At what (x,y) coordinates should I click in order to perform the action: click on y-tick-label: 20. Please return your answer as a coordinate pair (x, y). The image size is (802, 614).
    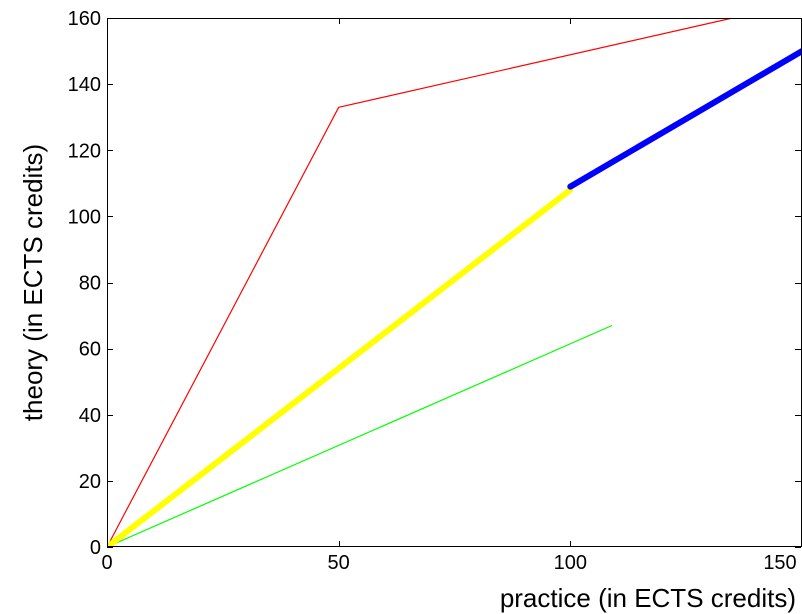
    Looking at the image, I should click on (90, 482).